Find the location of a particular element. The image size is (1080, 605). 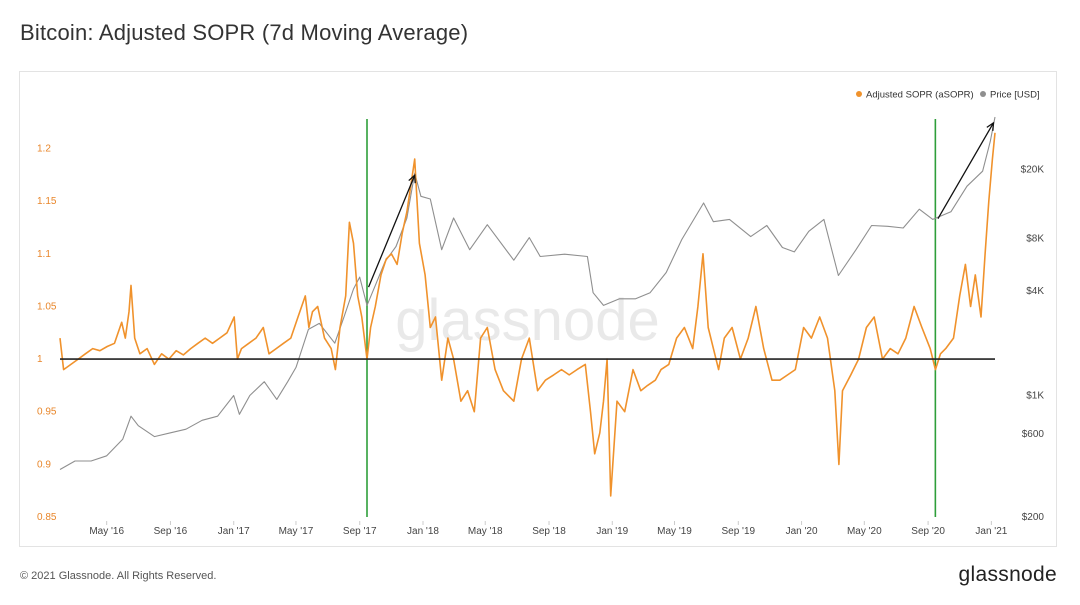

y-left-tick-label: 1.05 is located at coordinates (47, 306).